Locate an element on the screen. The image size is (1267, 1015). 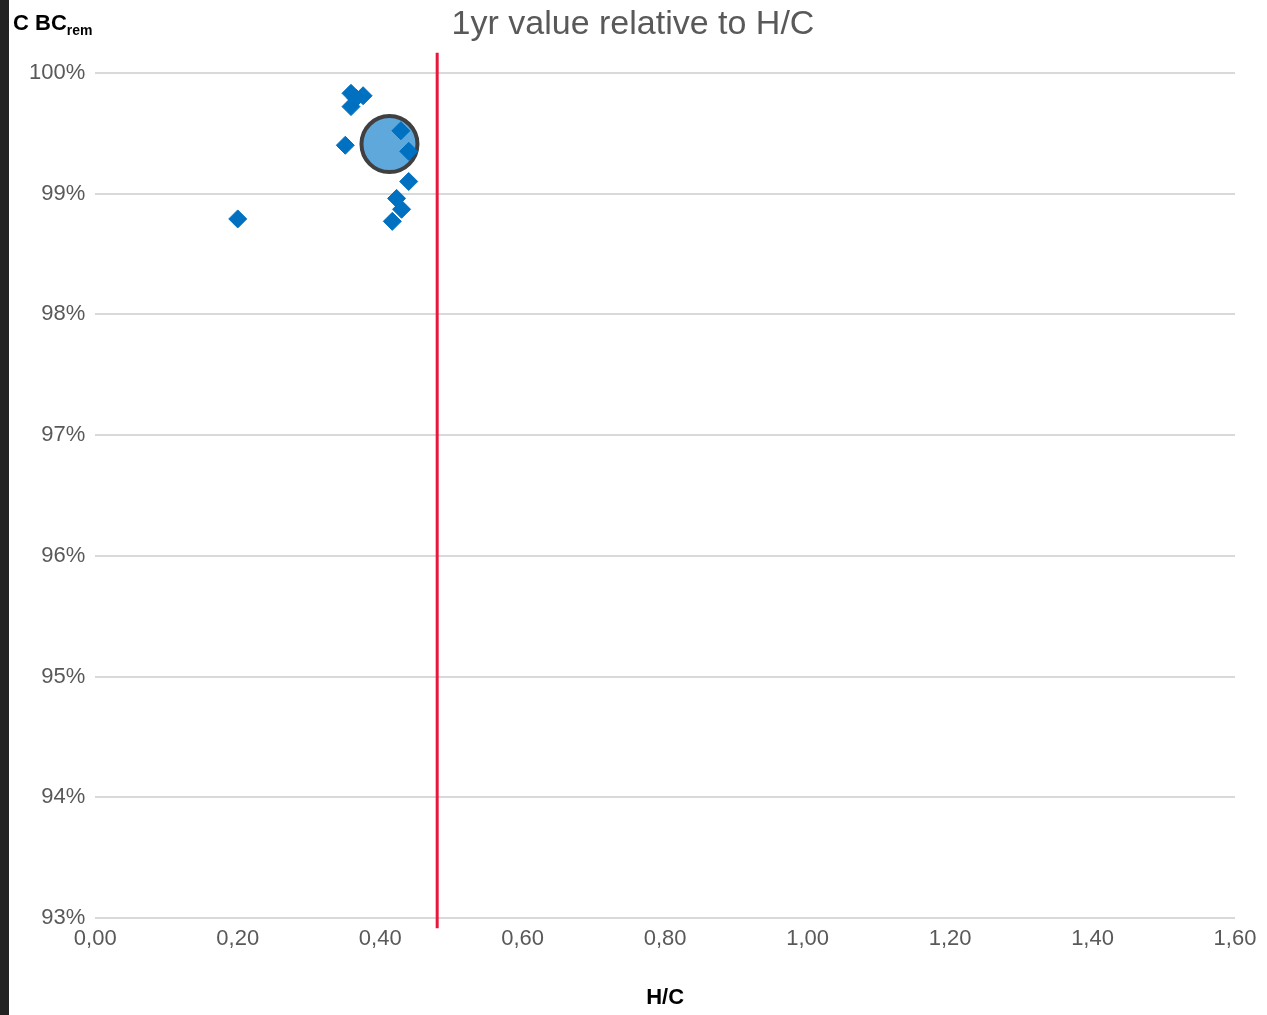
chart-title: 1yr value relative to H/C is located at coordinates (633, 21).